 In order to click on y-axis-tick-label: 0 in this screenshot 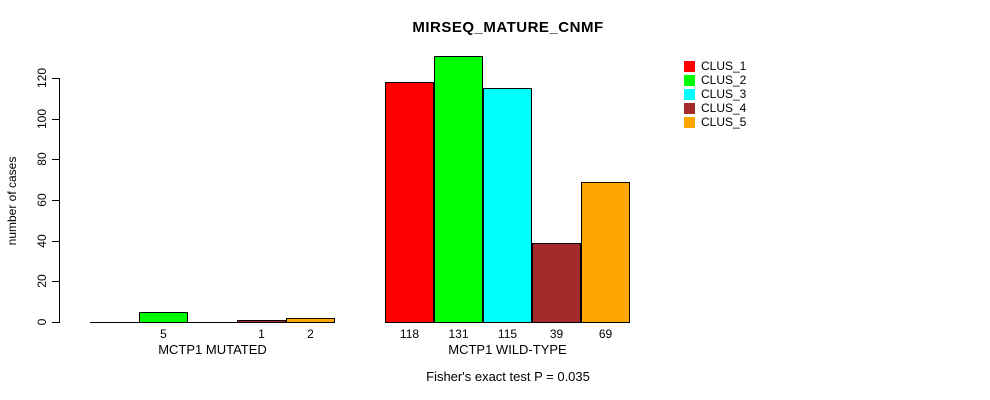, I will do `click(42, 322)`.